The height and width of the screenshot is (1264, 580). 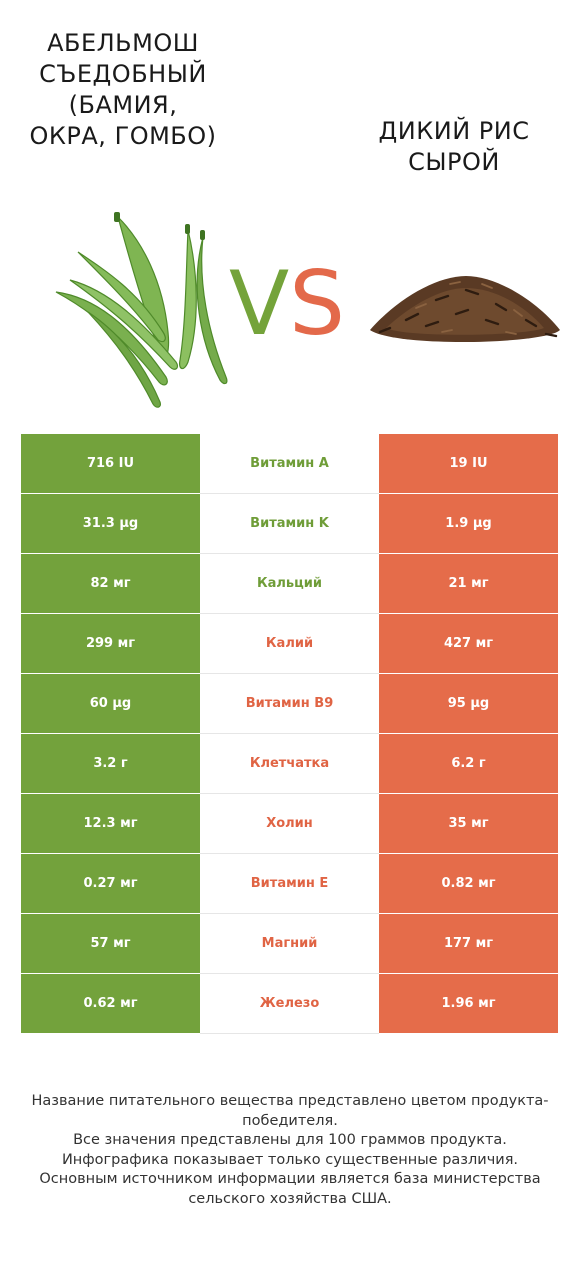 I want to click on table-row: 82 мг Кальций 21 мг, so click(x=289, y=584).